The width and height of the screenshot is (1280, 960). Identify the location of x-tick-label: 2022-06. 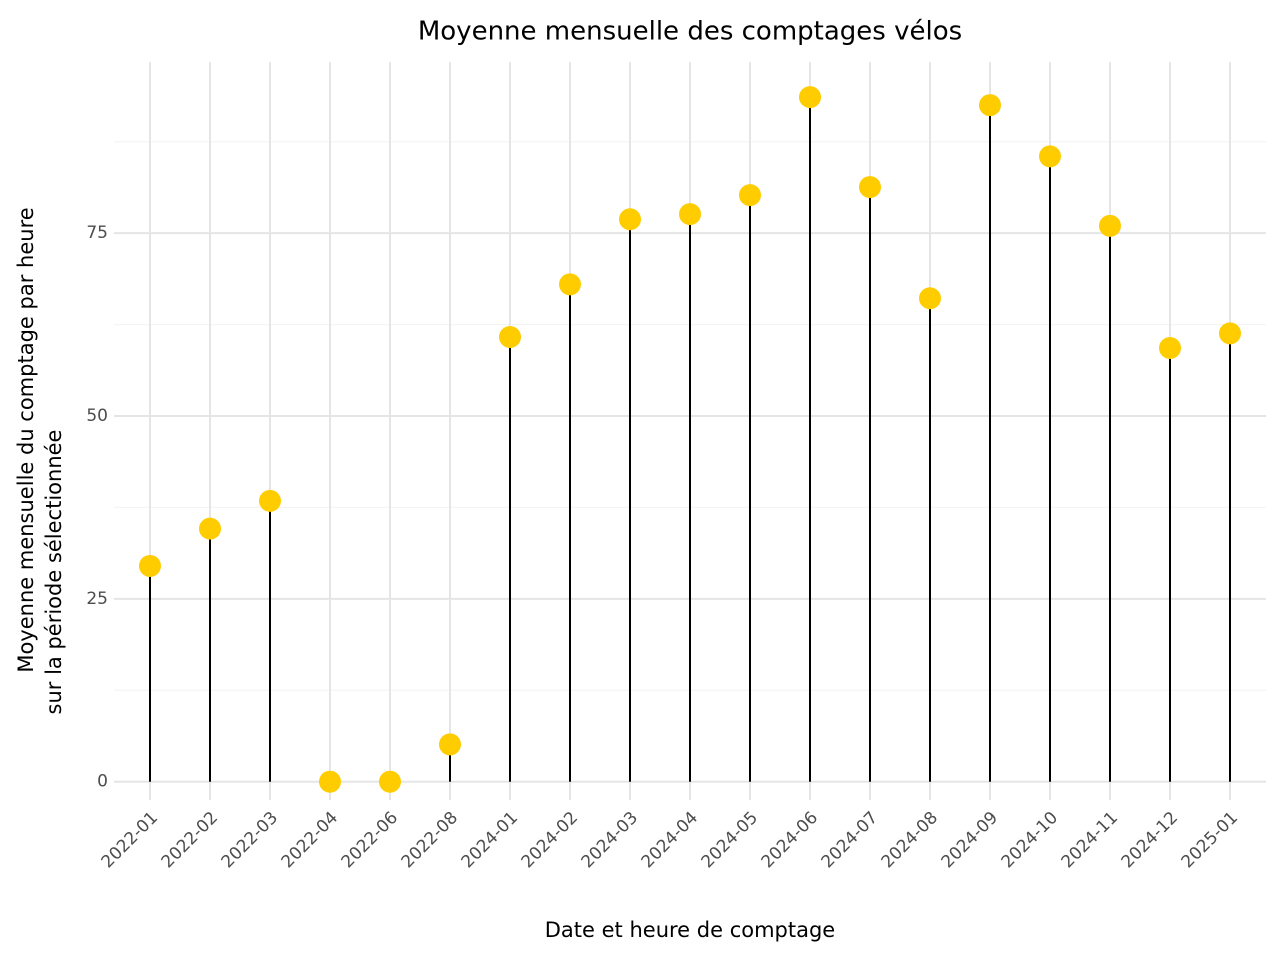
(370, 840).